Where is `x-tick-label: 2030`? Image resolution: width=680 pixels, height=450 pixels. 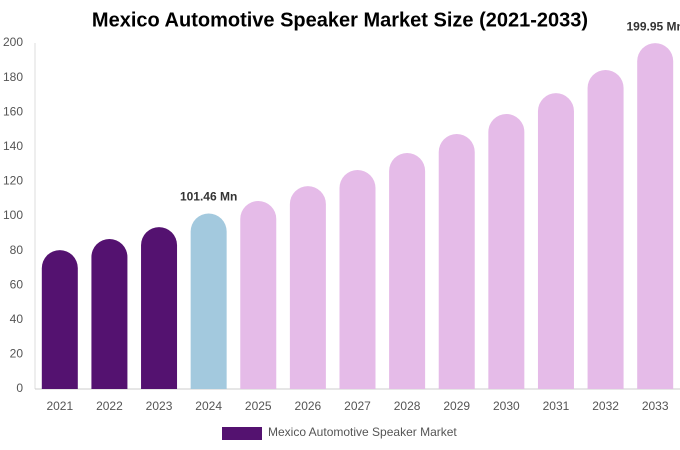
x-tick-label: 2030 is located at coordinates (506, 406).